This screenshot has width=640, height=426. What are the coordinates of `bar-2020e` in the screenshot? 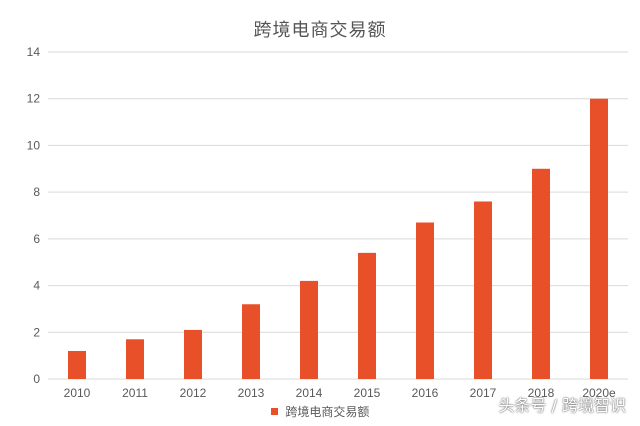 It's located at (599, 238).